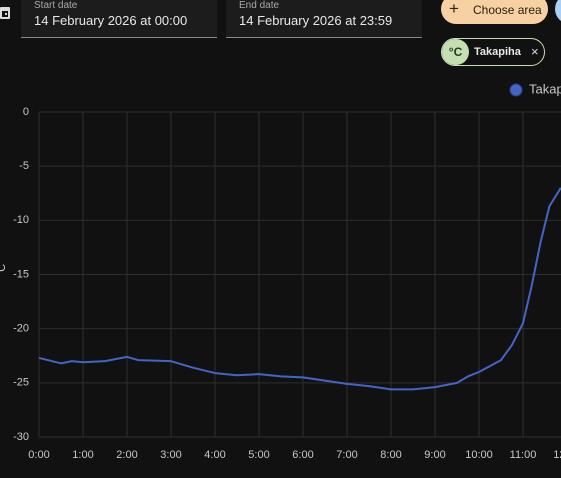 The height and width of the screenshot is (478, 561). Describe the element at coordinates (455, 52) in the screenshot. I see `chip-icon: °C` at that location.